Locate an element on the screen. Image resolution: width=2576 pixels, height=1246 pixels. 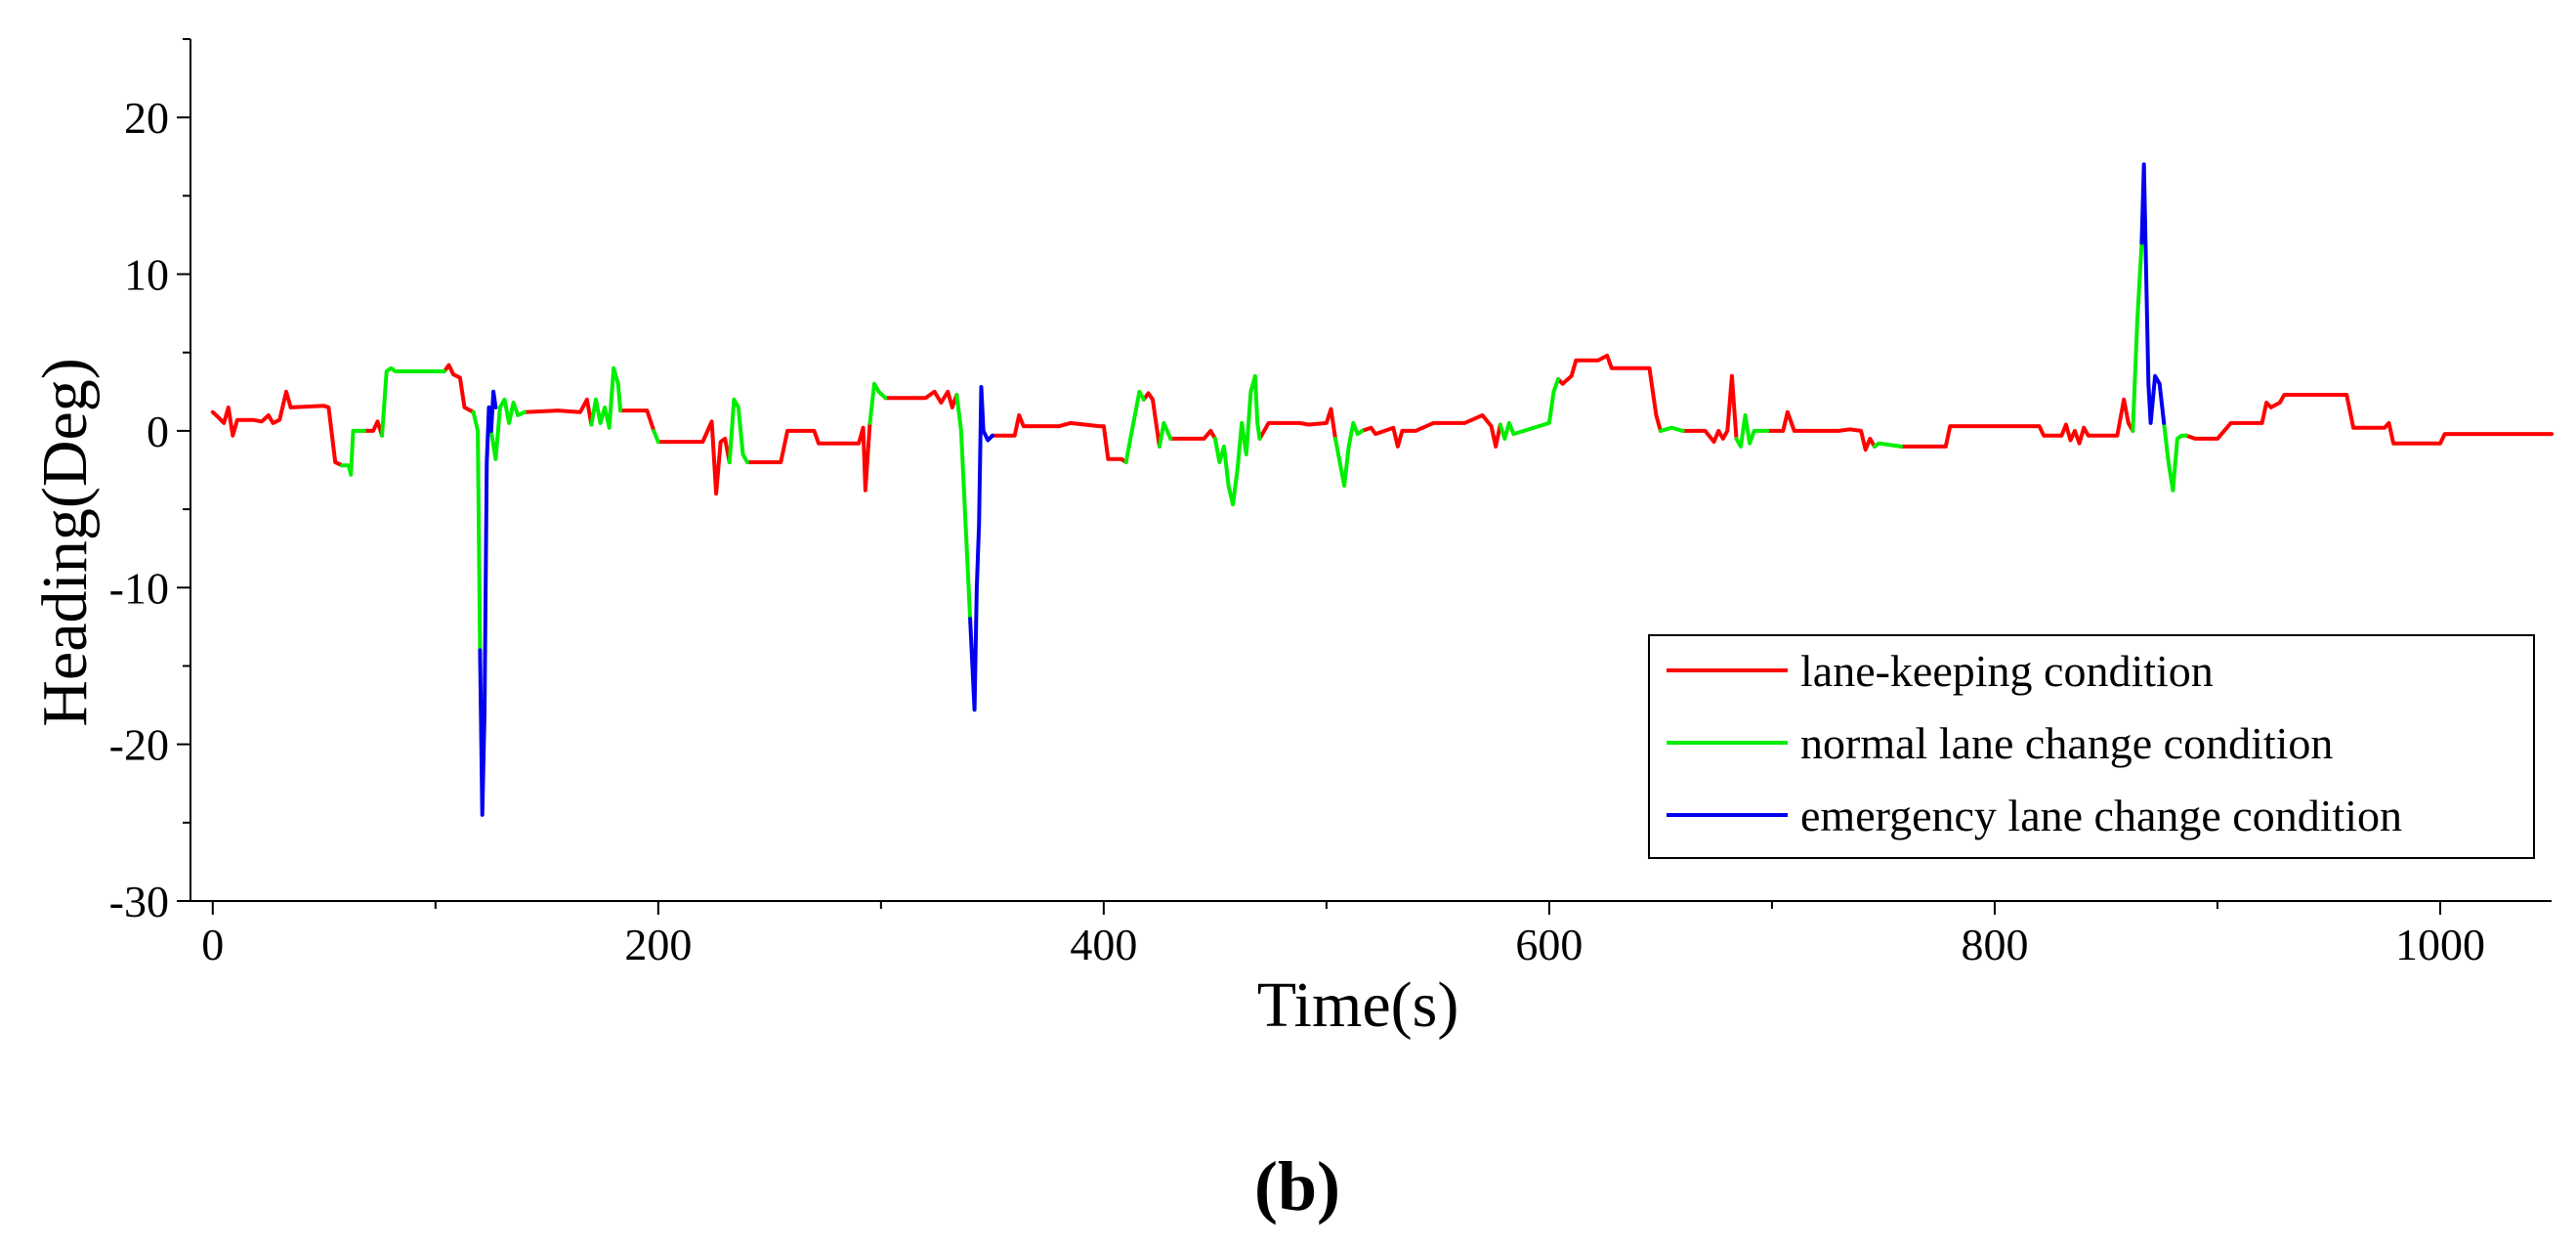
y-tick-label: -30 is located at coordinates (139, 902).